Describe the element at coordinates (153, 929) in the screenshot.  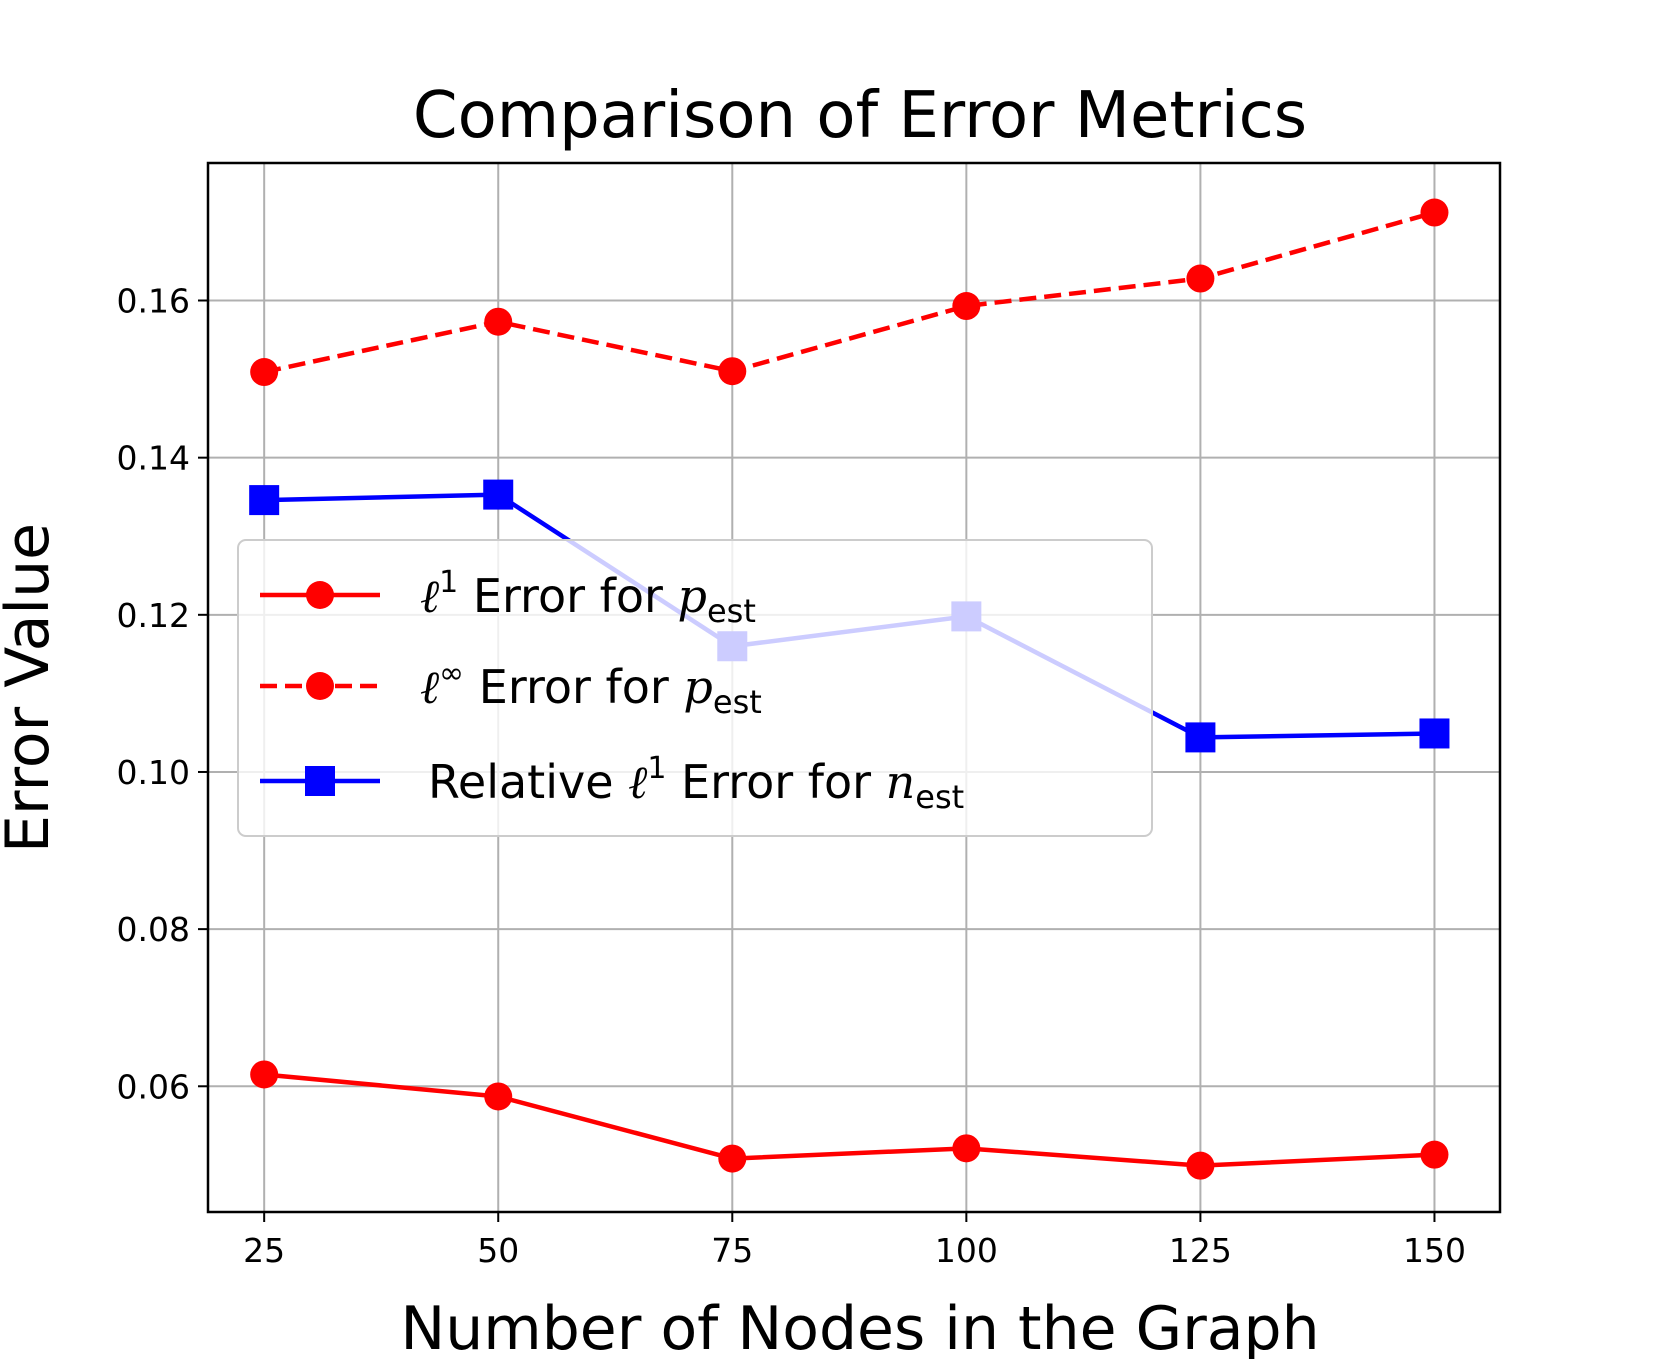
I see `y-tick-label: 0.08` at that location.